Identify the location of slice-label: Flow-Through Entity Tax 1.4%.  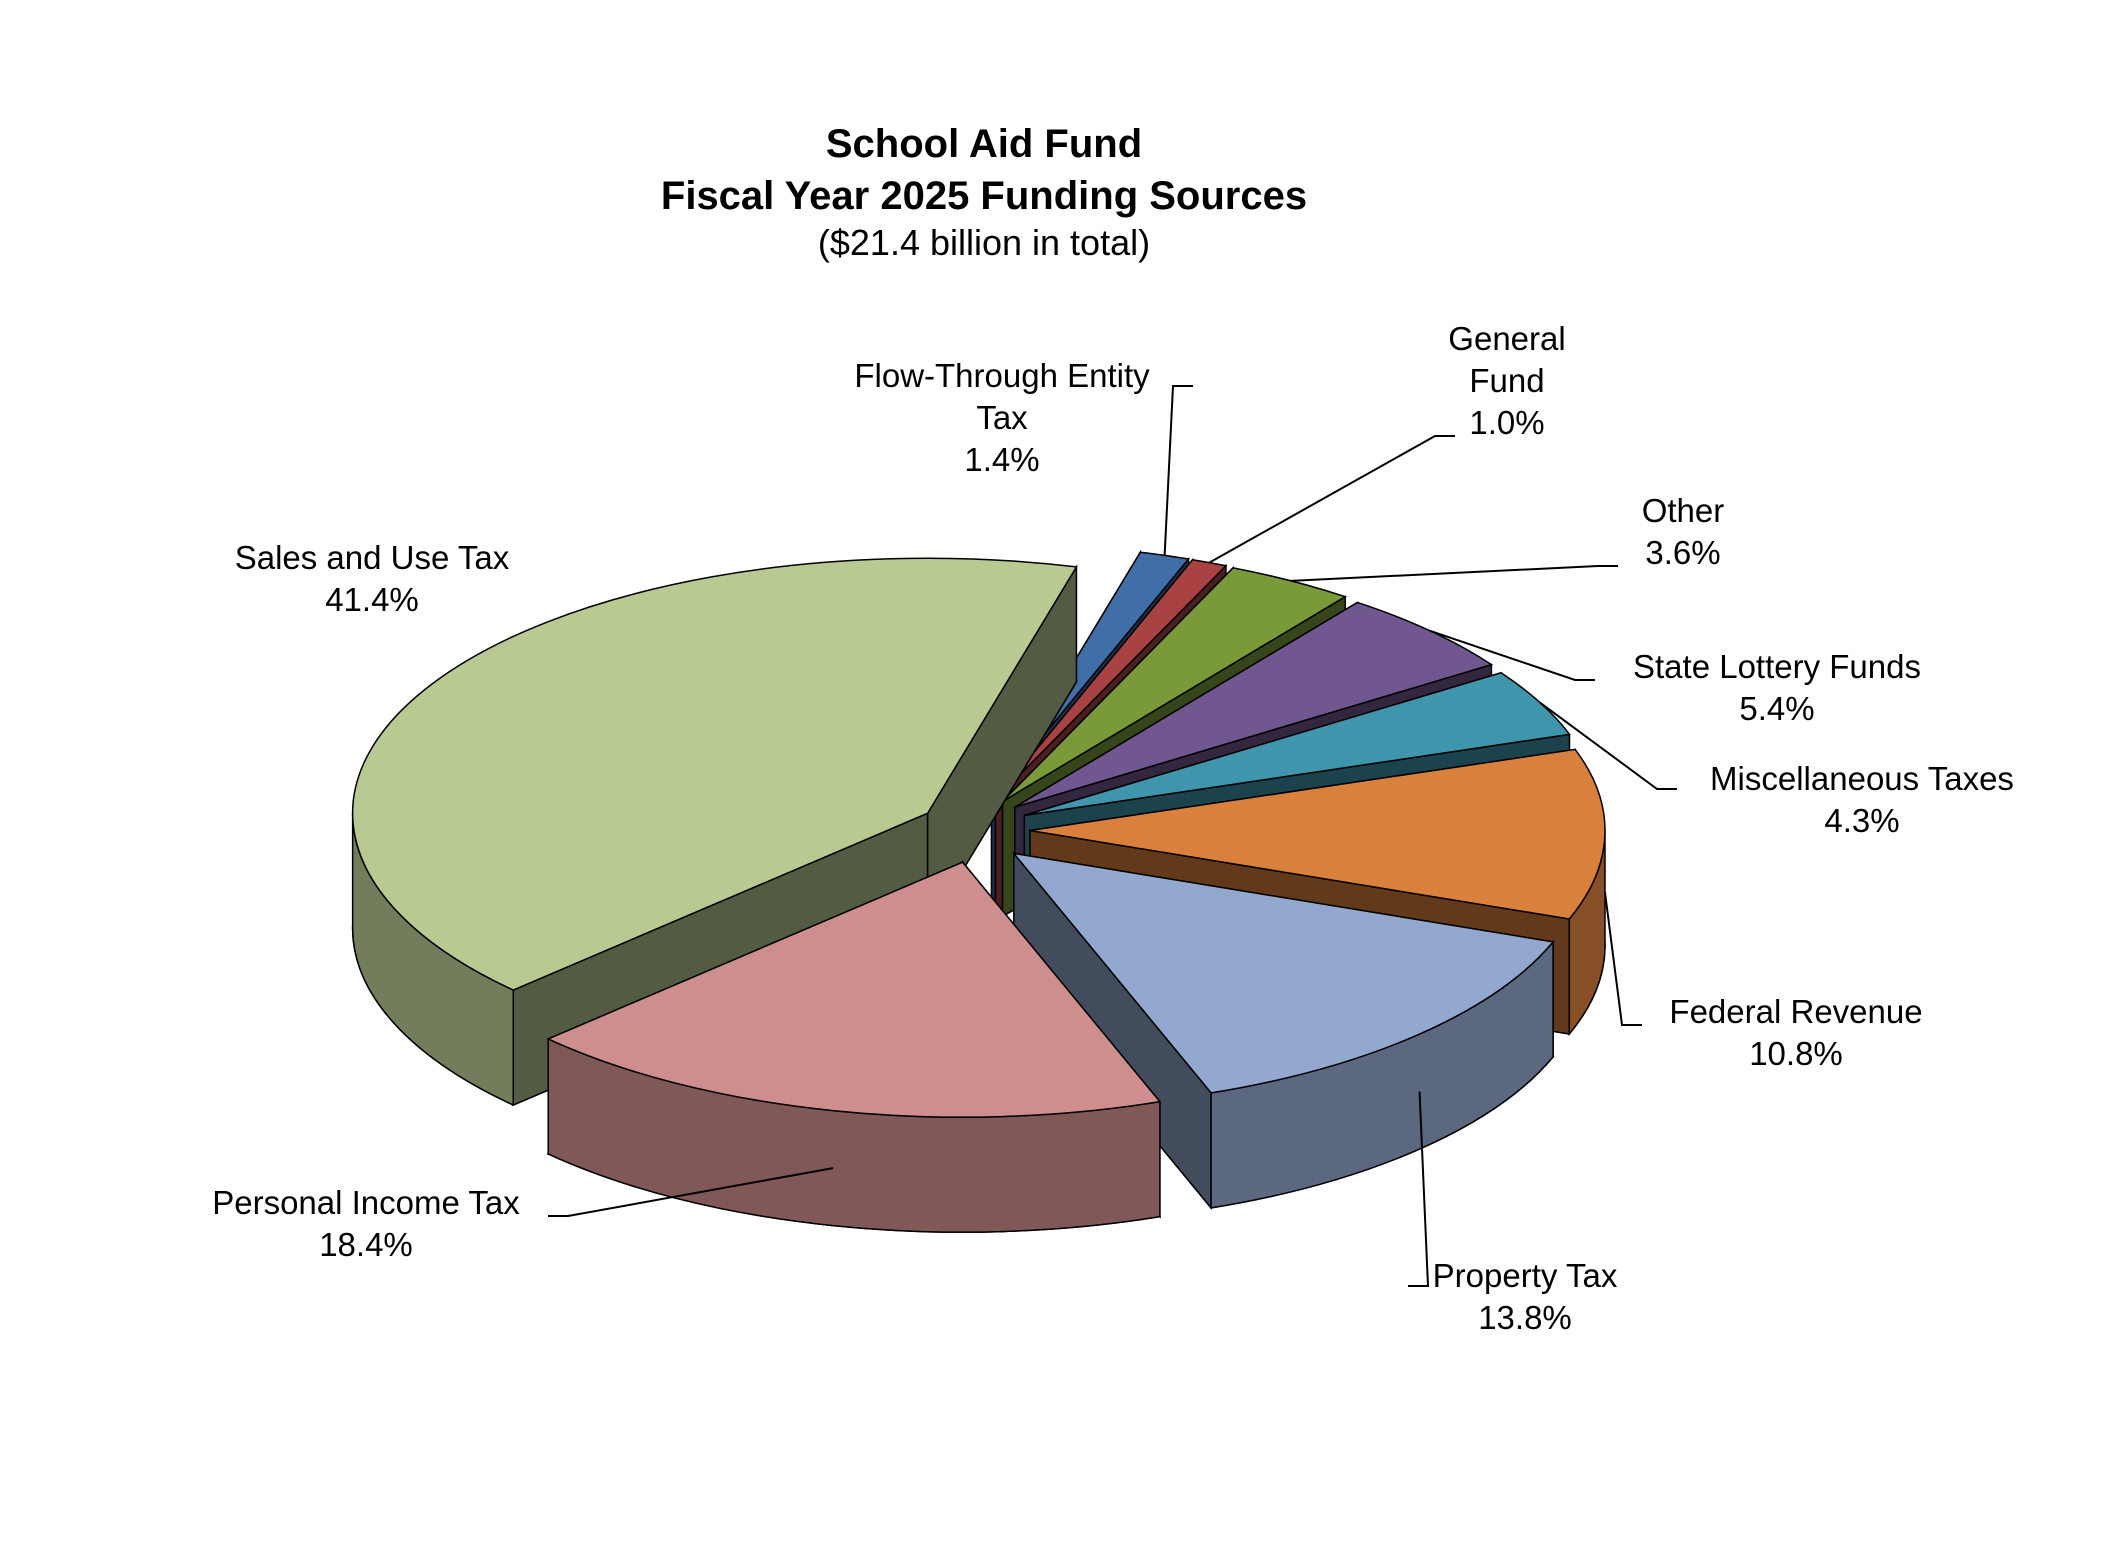
(1002, 418).